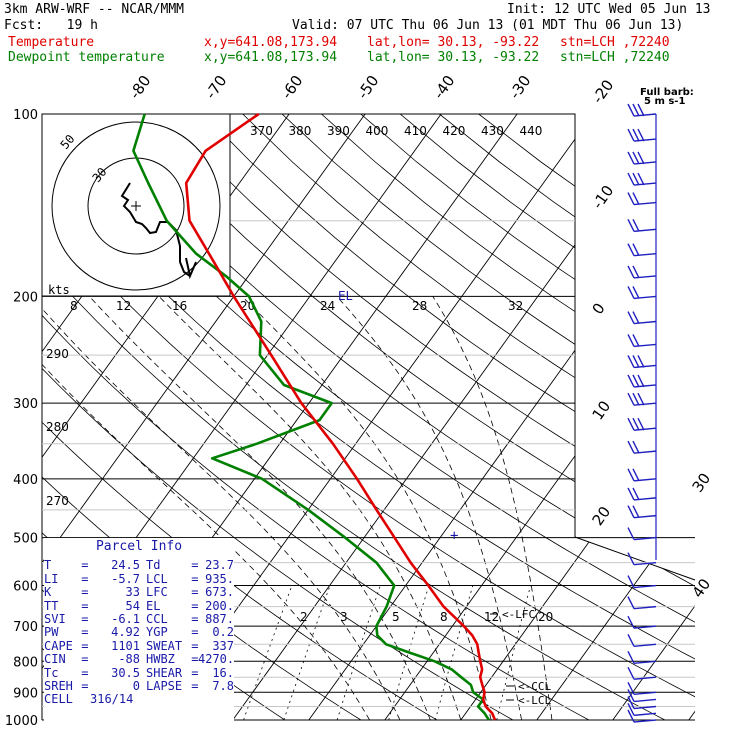  What do you see at coordinates (132, 605) in the screenshot?
I see `parcel-param-value: 54` at bounding box center [132, 605].